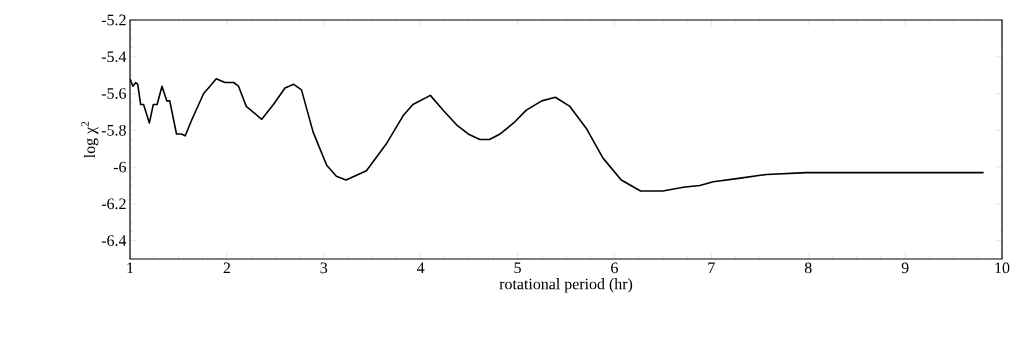  I want to click on x-tick-label: 5, so click(517, 268).